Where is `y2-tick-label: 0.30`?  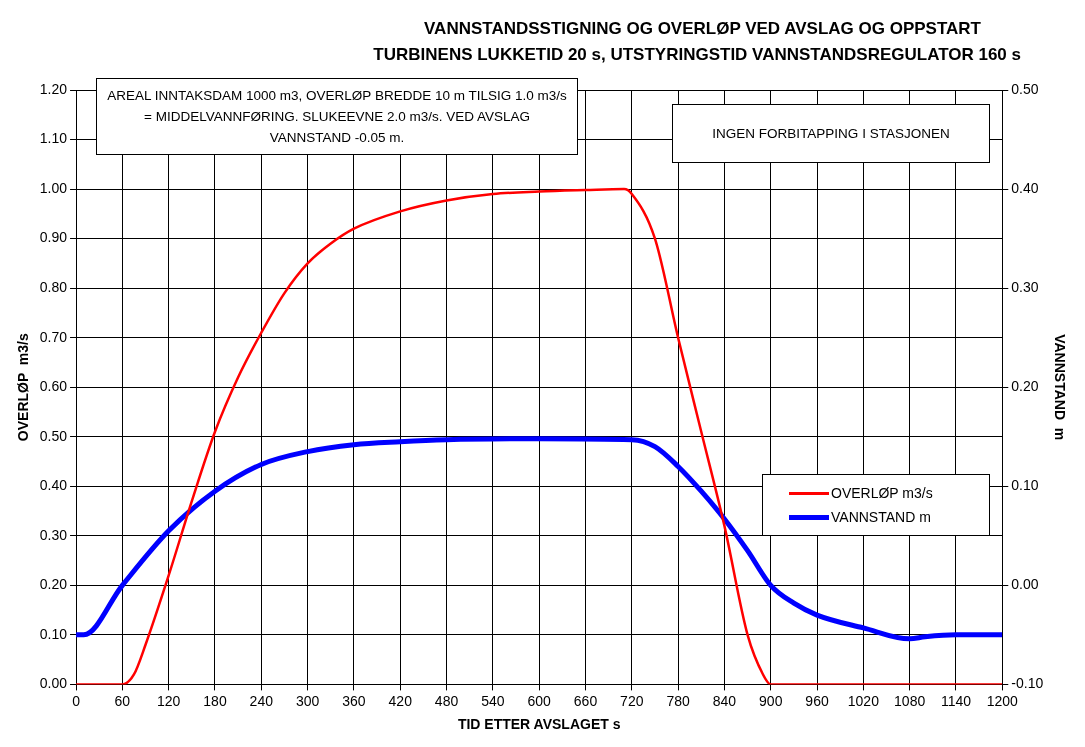
y2-tick-label: 0.30 is located at coordinates (1025, 286).